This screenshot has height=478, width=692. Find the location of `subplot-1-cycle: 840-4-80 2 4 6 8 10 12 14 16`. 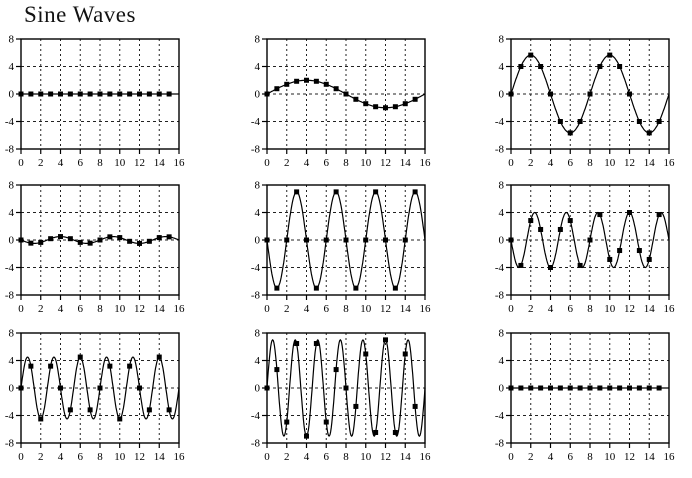

subplot-1-cycle: 840-4-80 2 4 6 8 10 12 14 16 is located at coordinates (341, 102).